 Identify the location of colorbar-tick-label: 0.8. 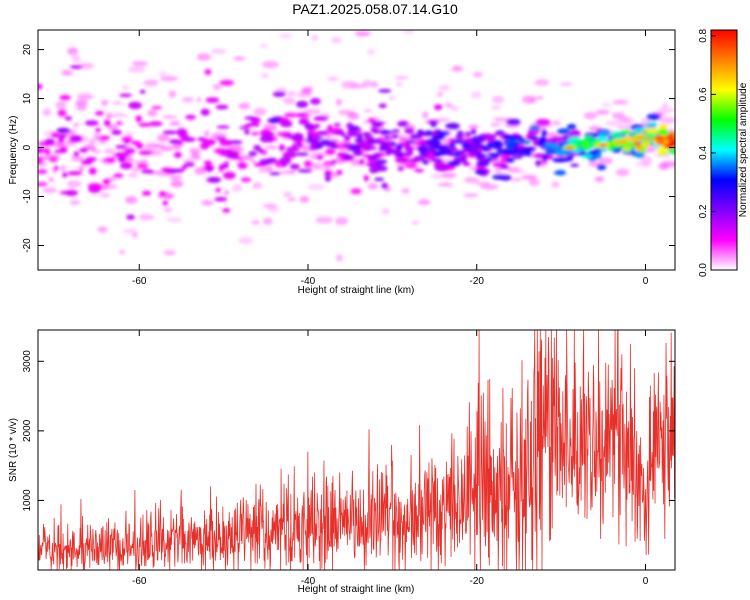
(703, 35).